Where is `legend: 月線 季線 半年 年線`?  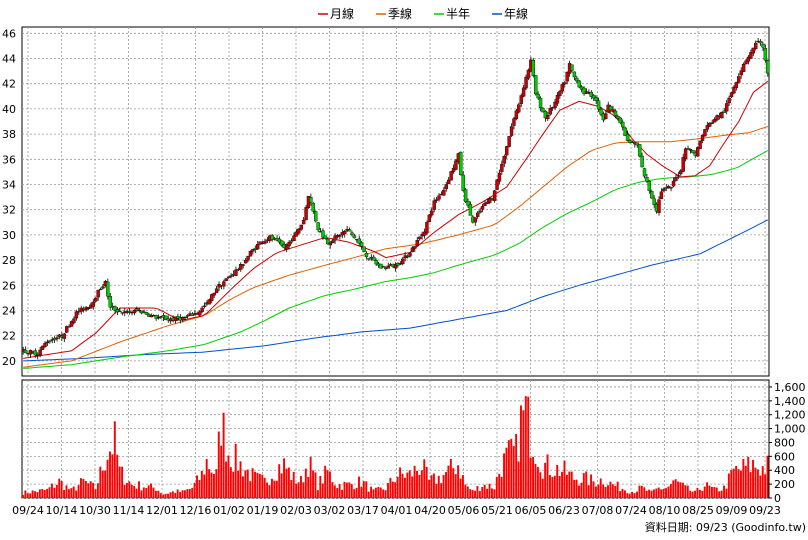
legend: 月線 季線 半年 年線 is located at coordinates (423, 13).